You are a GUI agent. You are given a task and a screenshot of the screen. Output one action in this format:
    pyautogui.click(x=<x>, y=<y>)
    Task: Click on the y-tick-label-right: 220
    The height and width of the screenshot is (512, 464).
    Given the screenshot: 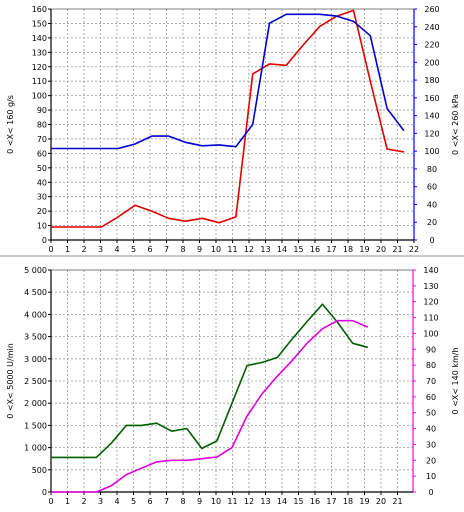 What is the action you would take?
    pyautogui.click(x=431, y=45)
    